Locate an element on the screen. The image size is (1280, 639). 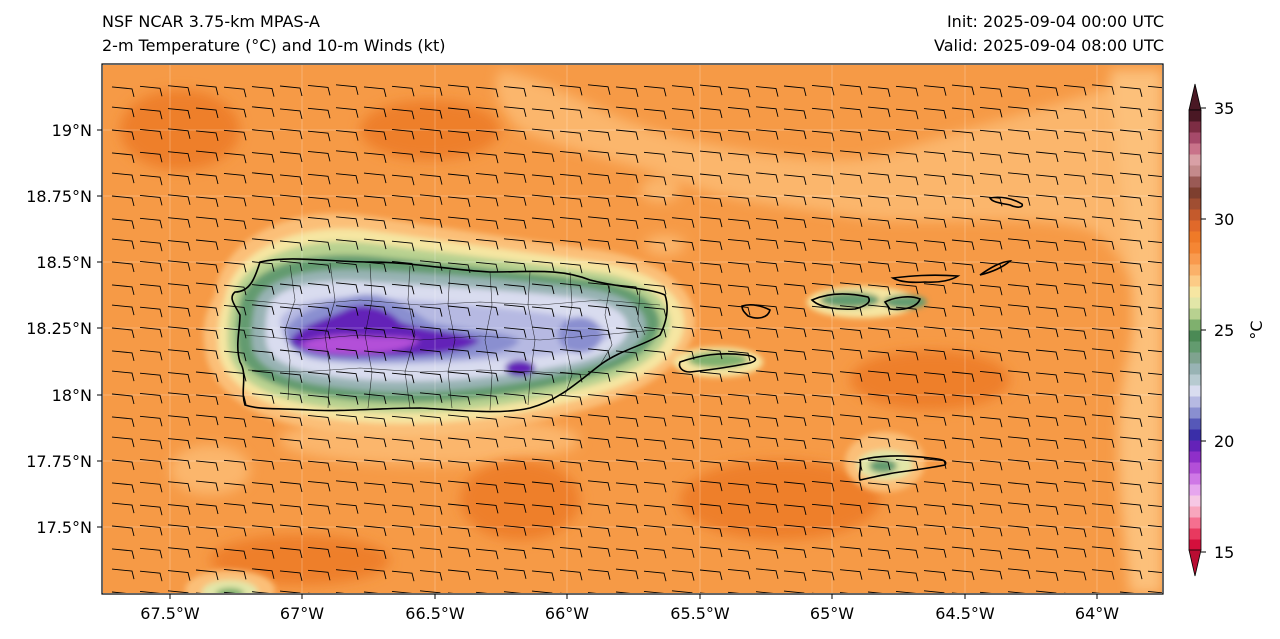
y-tick-label: 19°N is located at coordinates (72, 130).